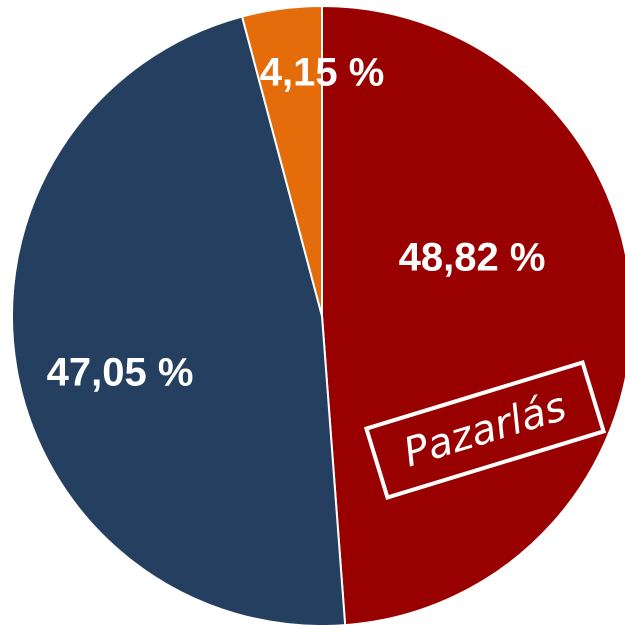  I want to click on pie-slice, so click(281, 160).